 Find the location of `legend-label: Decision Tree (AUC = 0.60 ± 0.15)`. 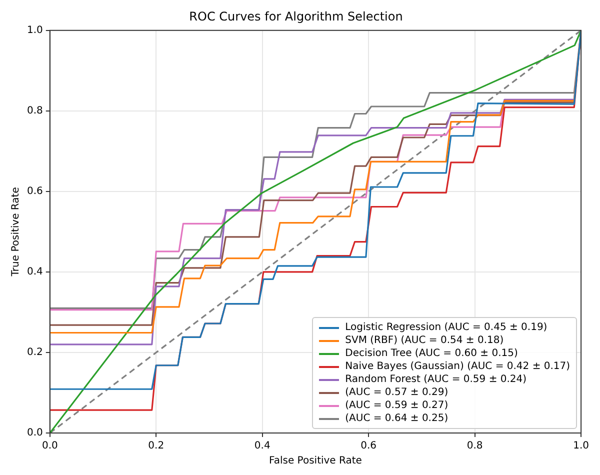

legend-label: Decision Tree (AUC = 0.60 ± 0.15) is located at coordinates (431, 353).